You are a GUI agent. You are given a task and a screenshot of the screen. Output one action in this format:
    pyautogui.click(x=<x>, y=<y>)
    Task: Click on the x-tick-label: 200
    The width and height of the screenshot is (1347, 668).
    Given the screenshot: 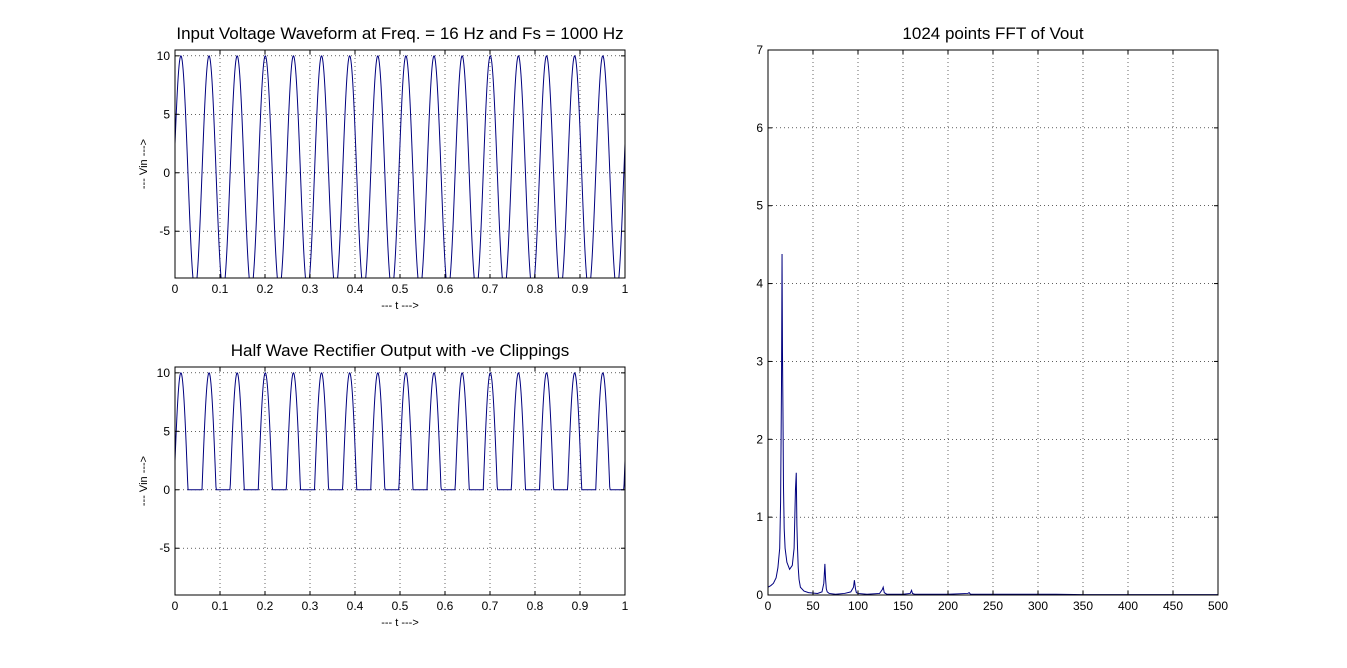 What is the action you would take?
    pyautogui.click(x=948, y=606)
    